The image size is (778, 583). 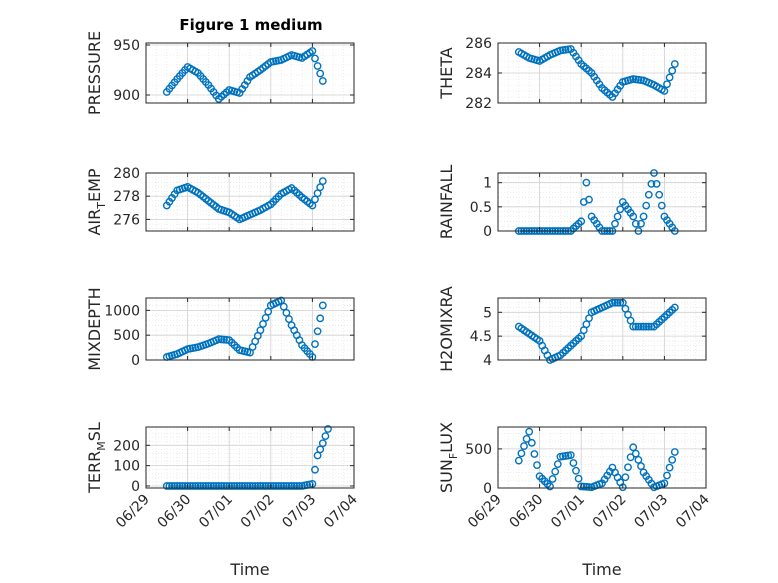 I want to click on plot-area, so click(x=250, y=202).